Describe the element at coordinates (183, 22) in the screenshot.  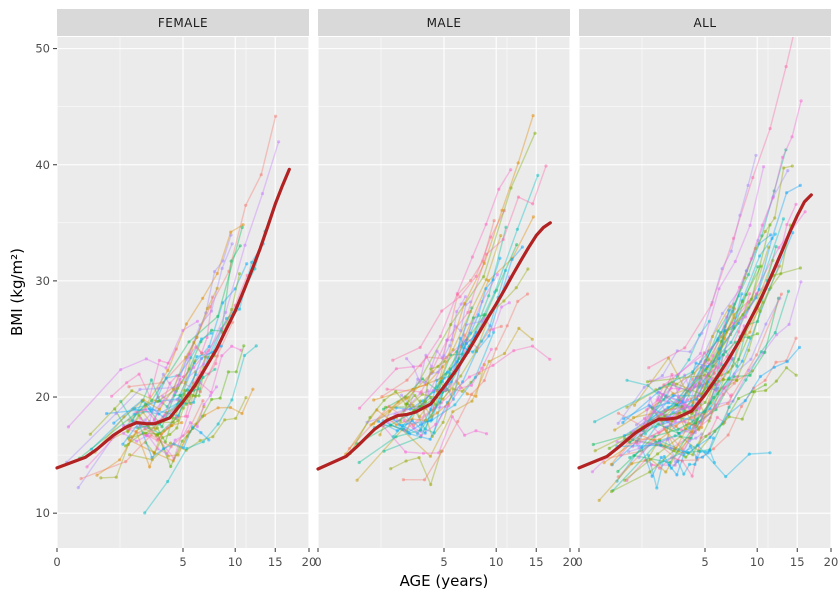
I see `facet-strip` at that location.